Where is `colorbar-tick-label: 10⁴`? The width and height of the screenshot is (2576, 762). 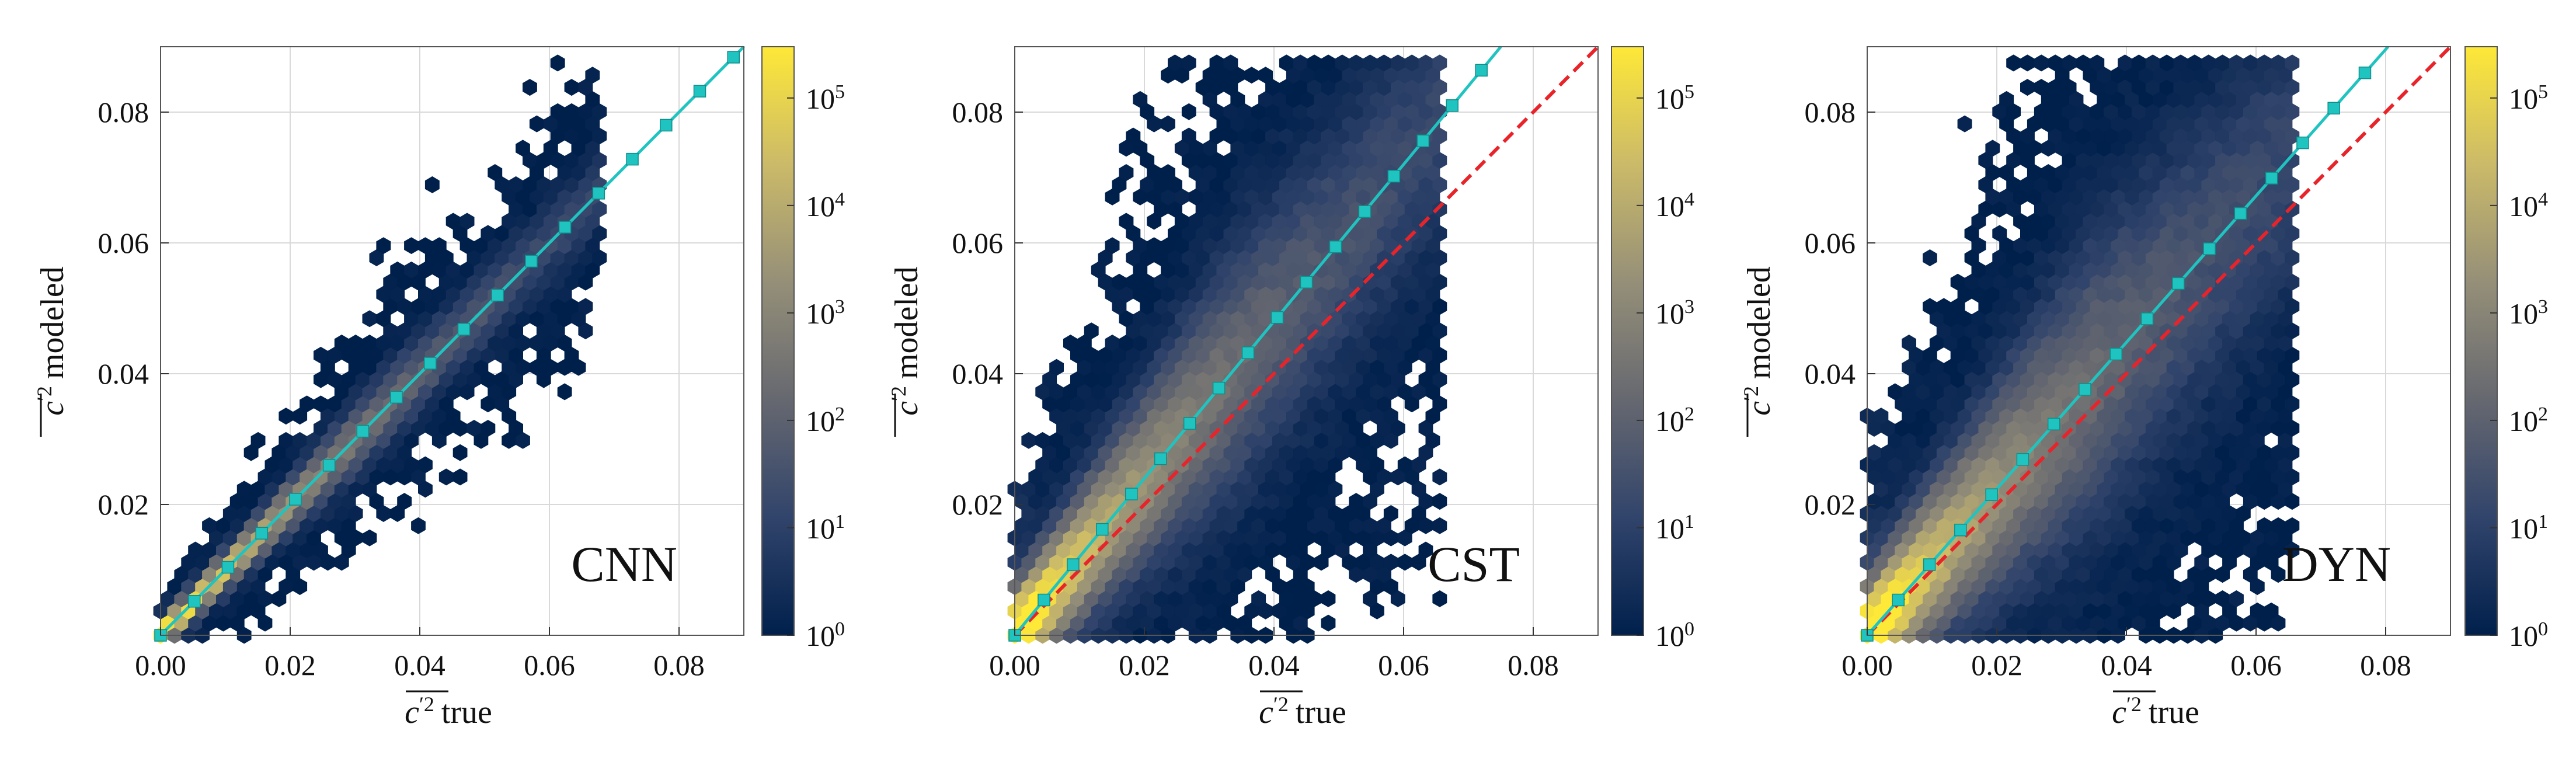
colorbar-tick-label: 10⁴ is located at coordinates (1674, 205).